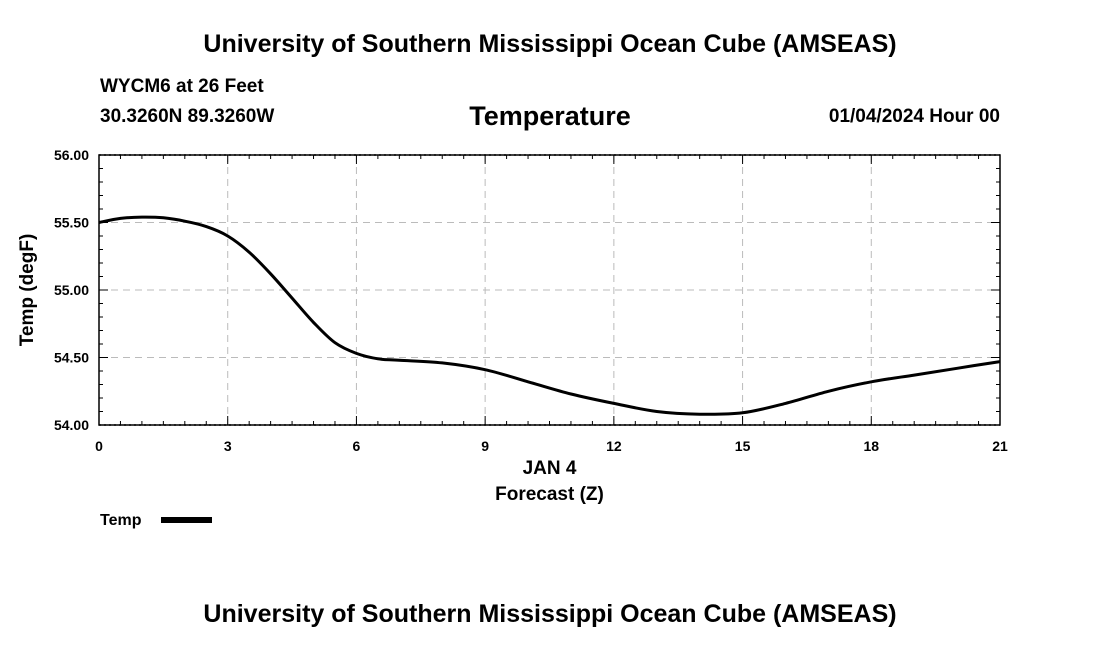 The image size is (1100, 650). Describe the element at coordinates (550, 116) in the screenshot. I see `chart-subtitle: Temperature` at that location.